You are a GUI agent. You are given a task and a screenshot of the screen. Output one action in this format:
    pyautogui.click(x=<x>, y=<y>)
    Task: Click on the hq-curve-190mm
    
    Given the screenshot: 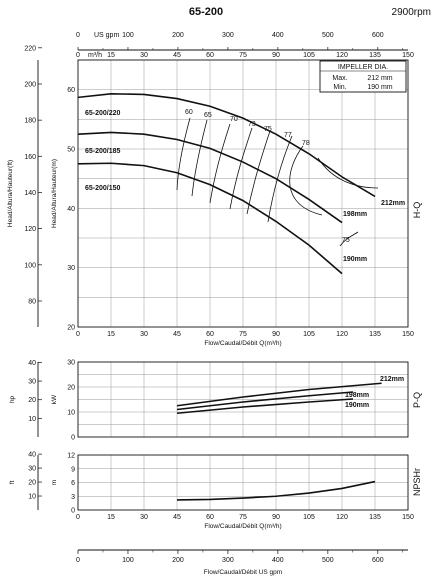 What is the action you would take?
    pyautogui.click(x=210, y=218)
    